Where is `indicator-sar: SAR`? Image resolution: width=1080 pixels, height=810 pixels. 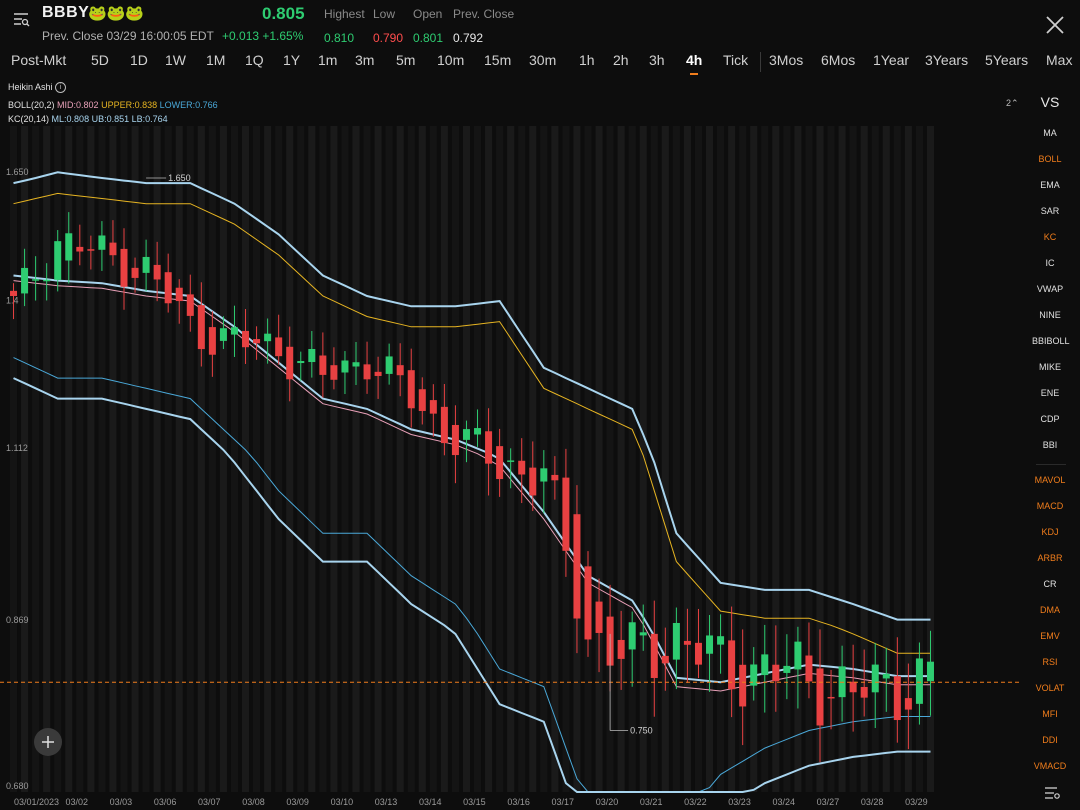 indicator-sar: SAR is located at coordinates (1050, 211).